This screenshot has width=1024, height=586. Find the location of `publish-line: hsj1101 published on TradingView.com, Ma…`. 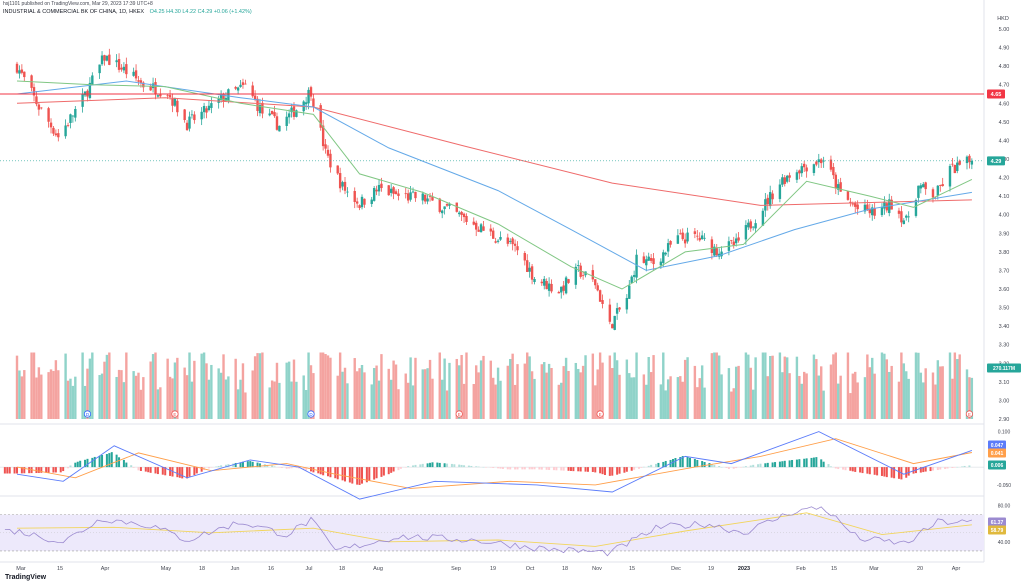

publish-line: hsj1101 published on TradingView.com, Ma… is located at coordinates (78, 4).